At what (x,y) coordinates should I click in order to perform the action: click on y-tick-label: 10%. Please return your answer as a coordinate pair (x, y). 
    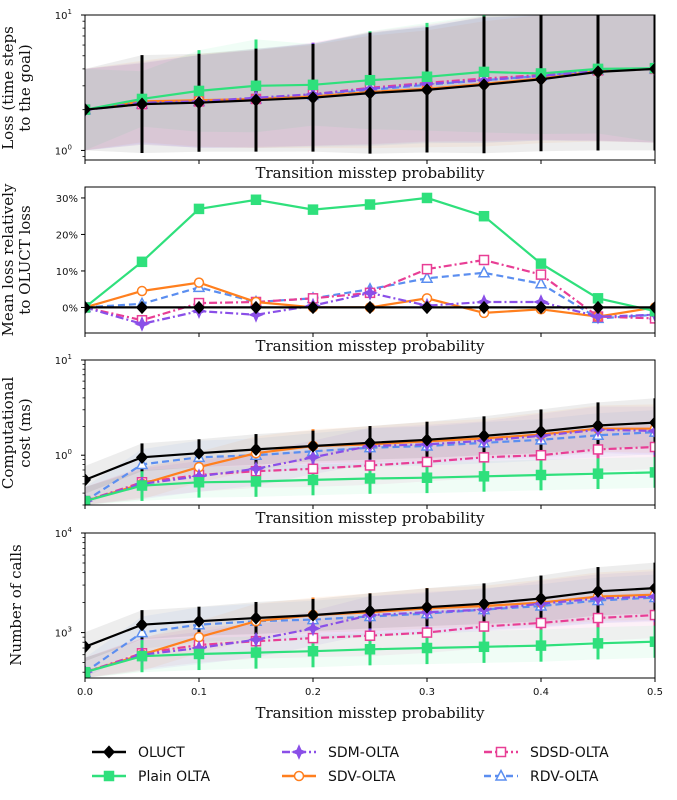
    Looking at the image, I should click on (67, 272).